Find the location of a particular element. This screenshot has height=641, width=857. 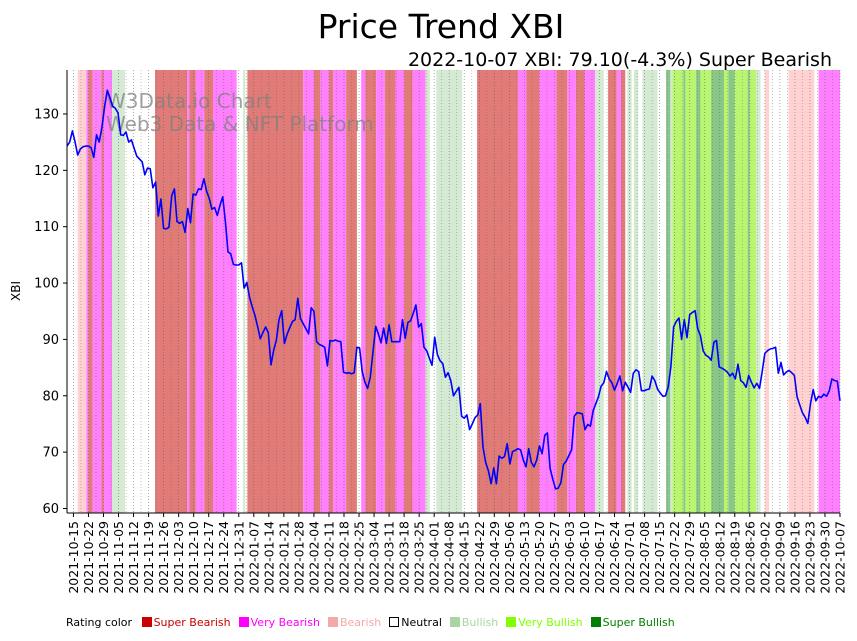

x-tick-label: 2022-01-21 is located at coordinates (283, 557).